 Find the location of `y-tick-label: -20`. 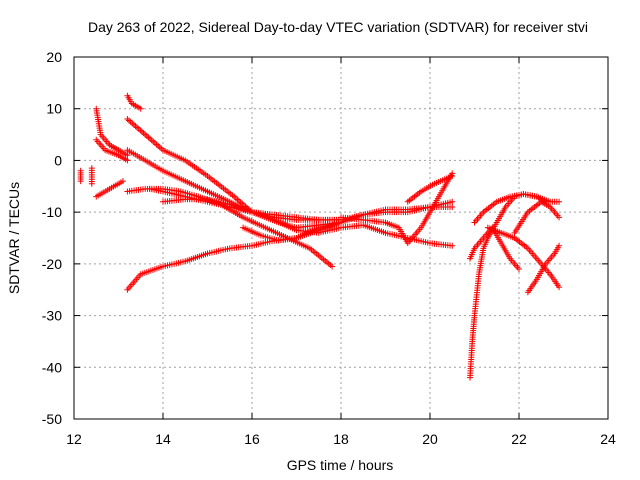

y-tick-label: -20 is located at coordinates (52, 264).